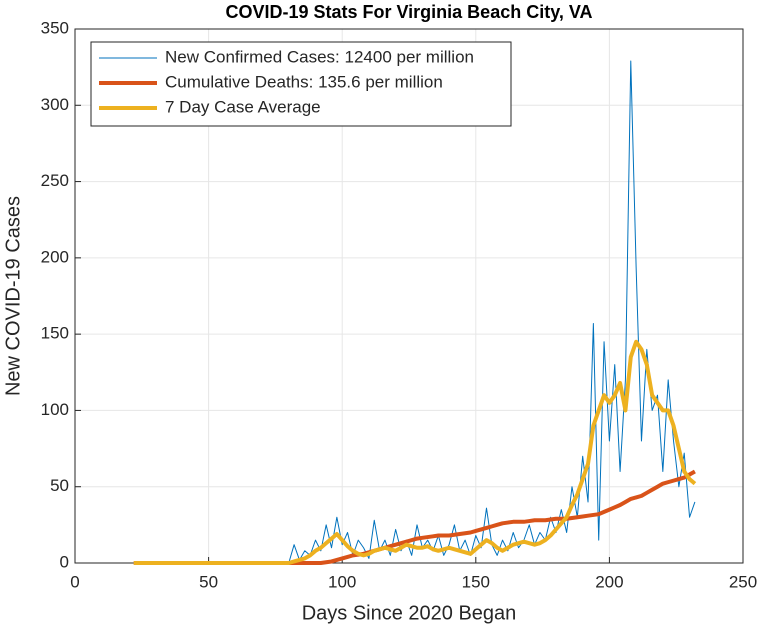 The width and height of the screenshot is (772, 630). What do you see at coordinates (743, 581) in the screenshot?
I see `x-tick-label: 250` at bounding box center [743, 581].